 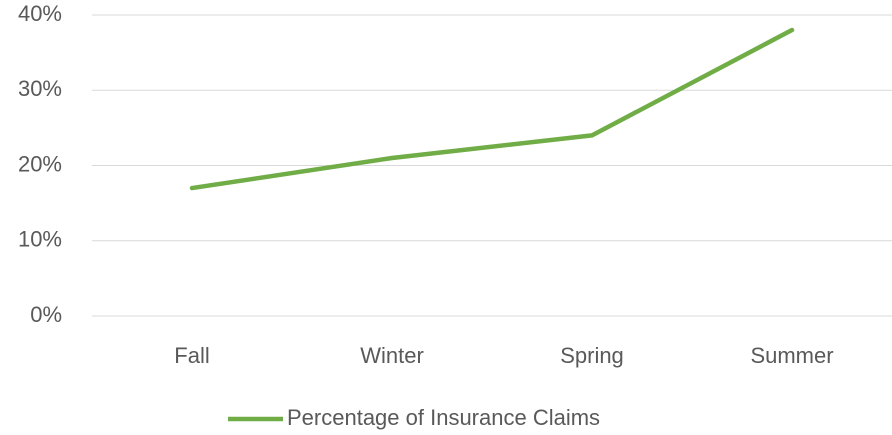 What do you see at coordinates (791, 355) in the screenshot?
I see `x-tick-label: Summer` at bounding box center [791, 355].